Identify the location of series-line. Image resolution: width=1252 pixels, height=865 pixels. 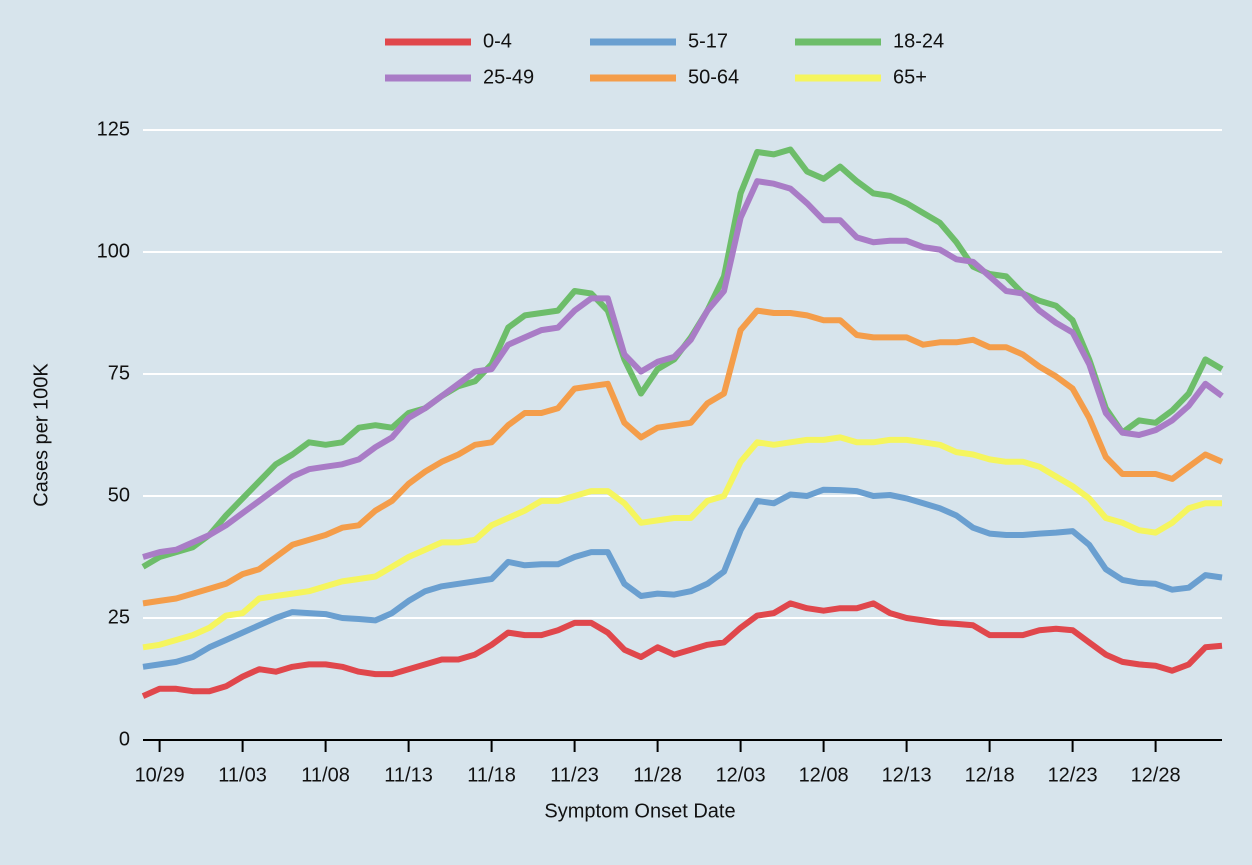
(682, 649).